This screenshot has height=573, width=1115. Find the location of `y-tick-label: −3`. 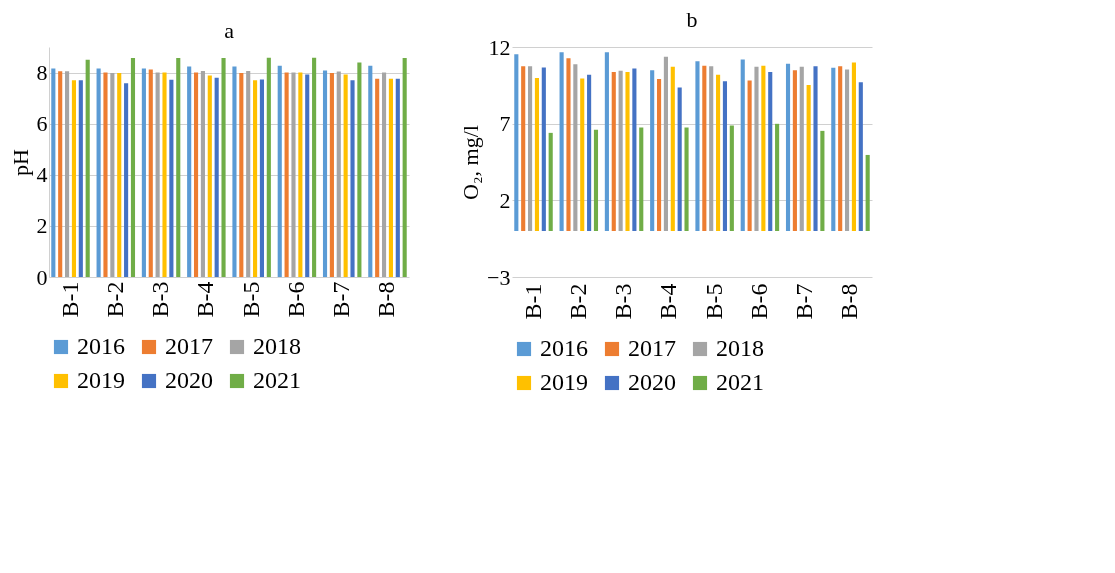

y-tick-label: −3 is located at coordinates (499, 277).